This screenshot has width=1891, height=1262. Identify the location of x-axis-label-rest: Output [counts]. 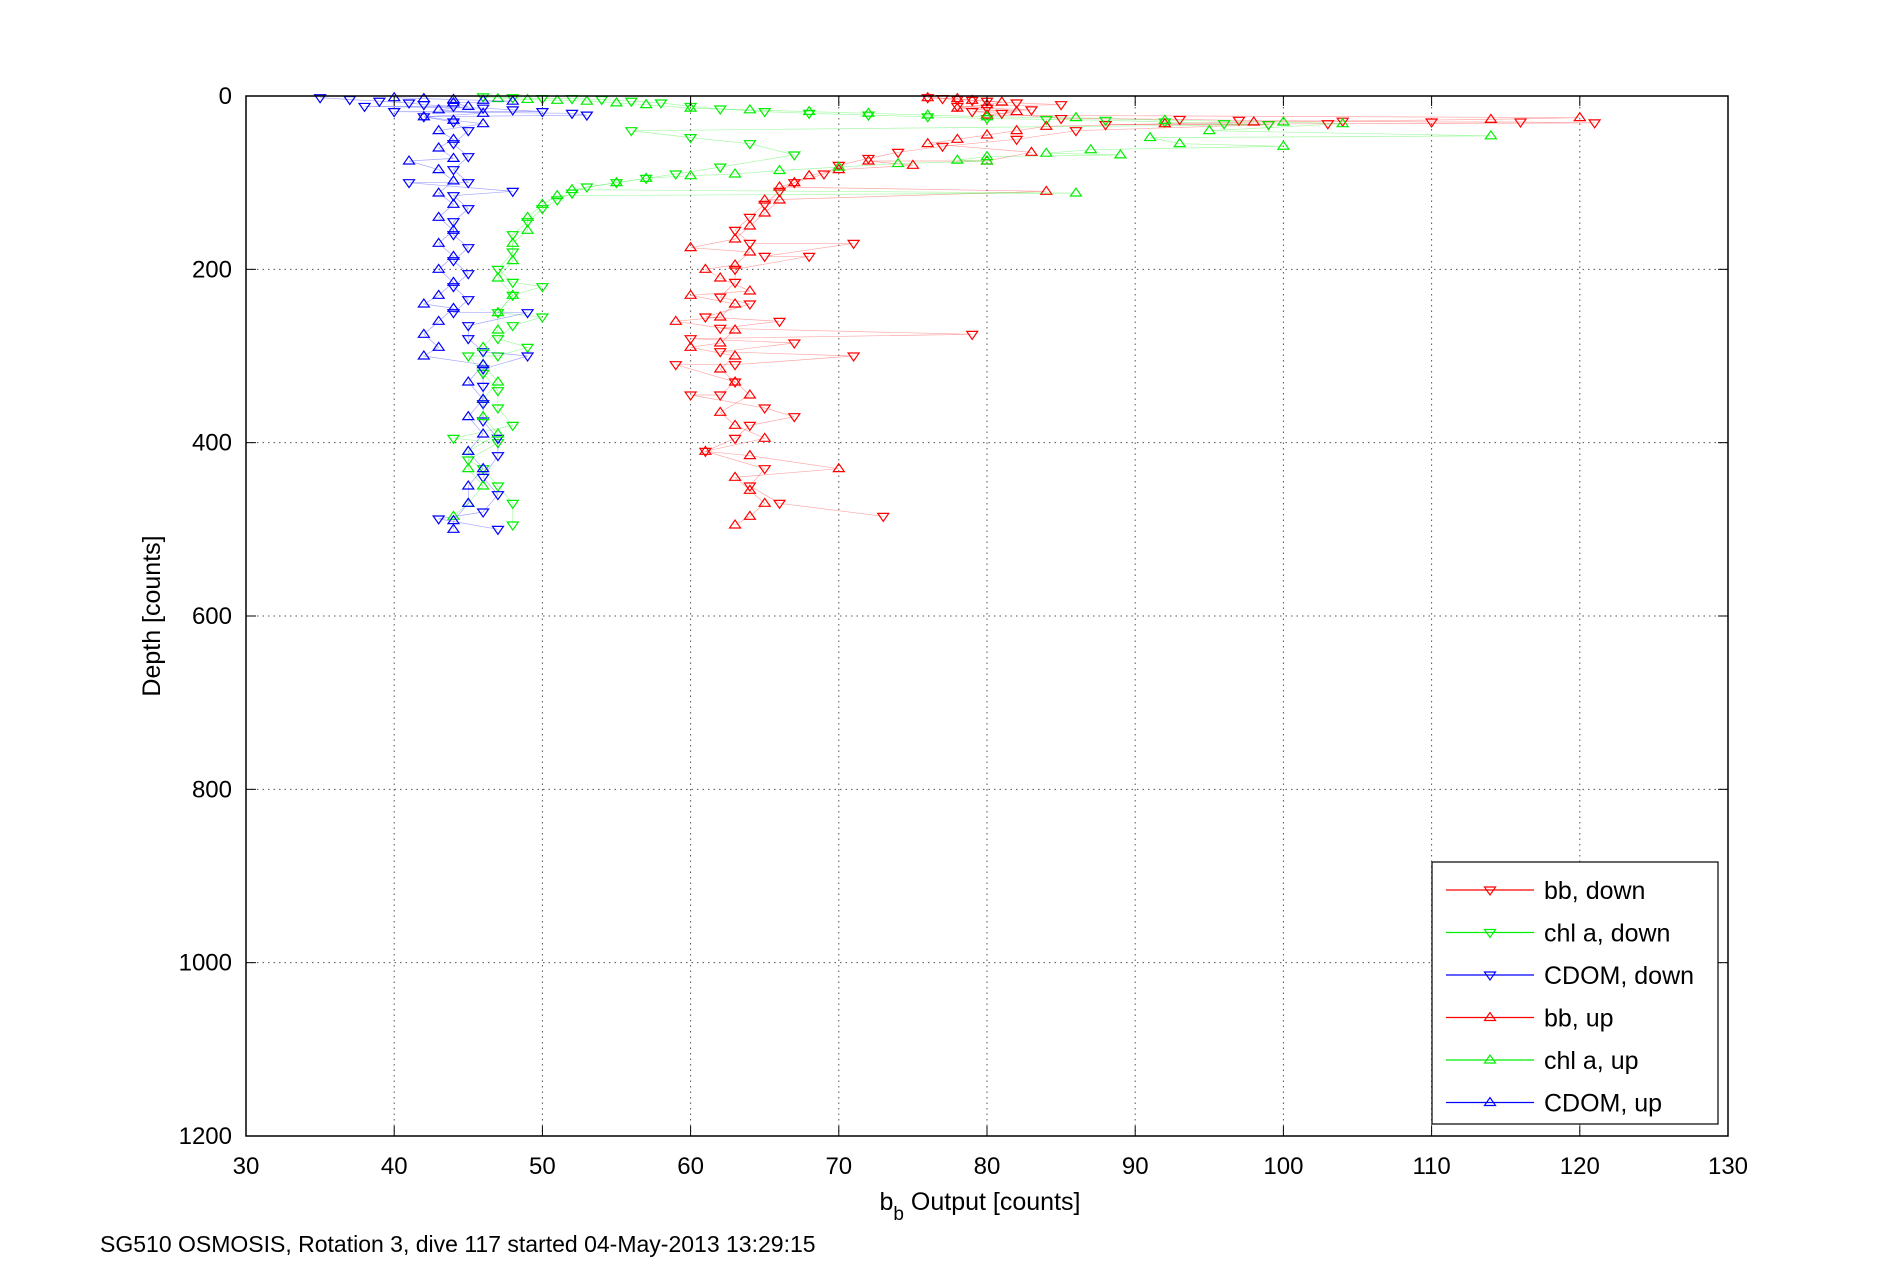
(992, 1202).